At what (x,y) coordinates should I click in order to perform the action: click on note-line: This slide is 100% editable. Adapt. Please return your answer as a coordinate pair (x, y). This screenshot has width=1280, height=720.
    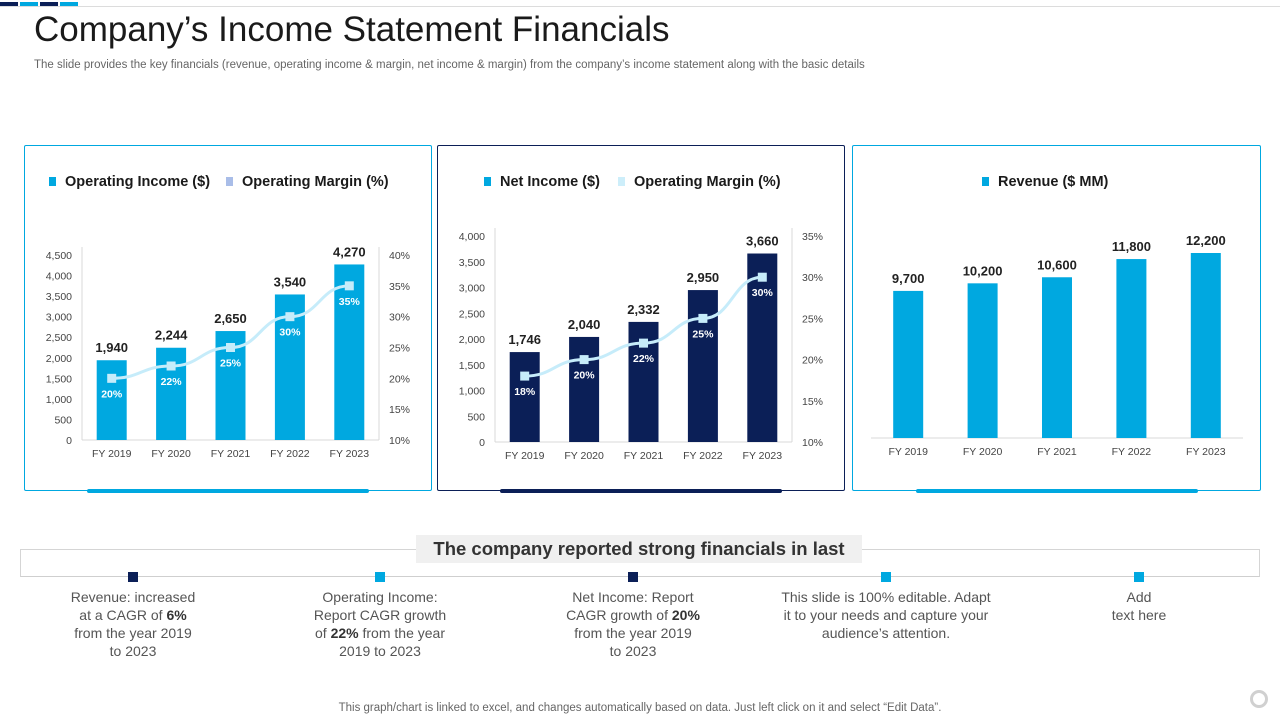
    Looking at the image, I should click on (886, 597).